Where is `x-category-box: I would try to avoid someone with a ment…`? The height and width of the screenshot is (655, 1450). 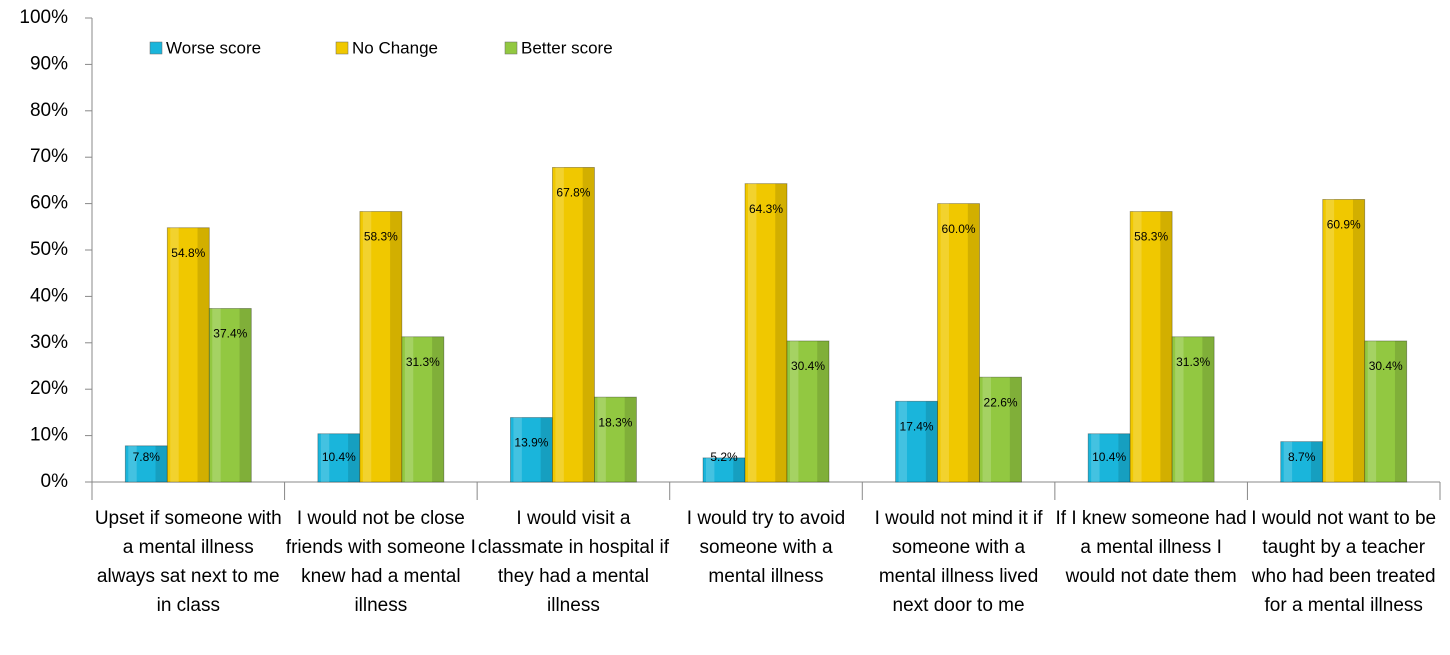 x-category-box: I would try to avoid someone with a ment… is located at coordinates (766, 547).